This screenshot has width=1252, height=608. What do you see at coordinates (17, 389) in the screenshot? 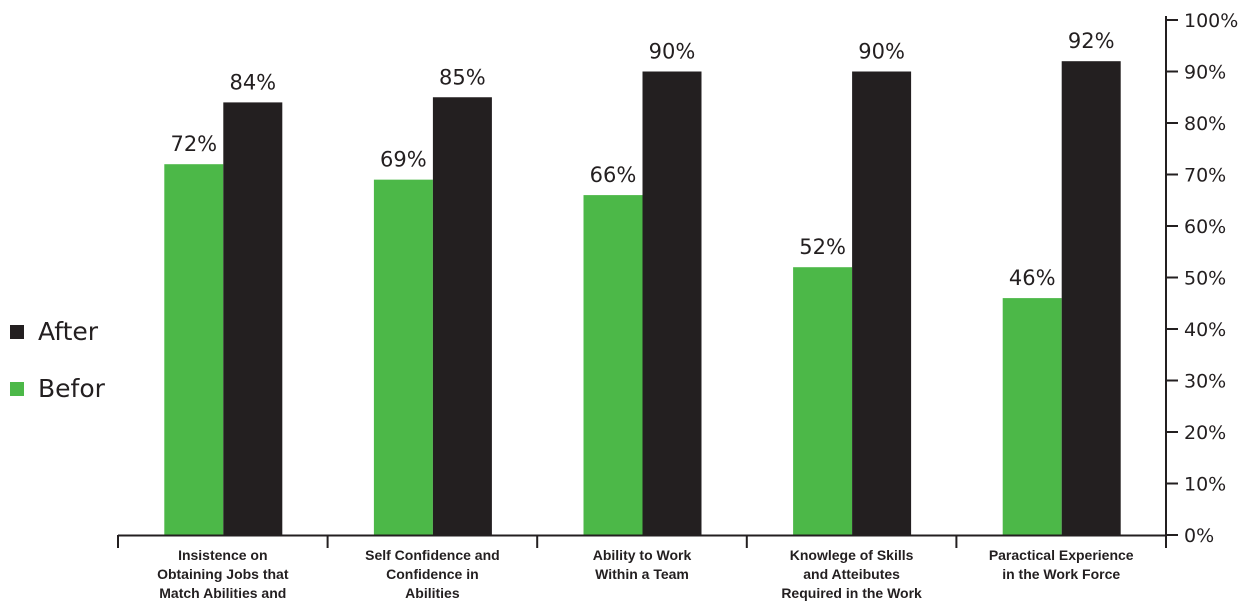
I see `legend-swatch-befor` at bounding box center [17, 389].